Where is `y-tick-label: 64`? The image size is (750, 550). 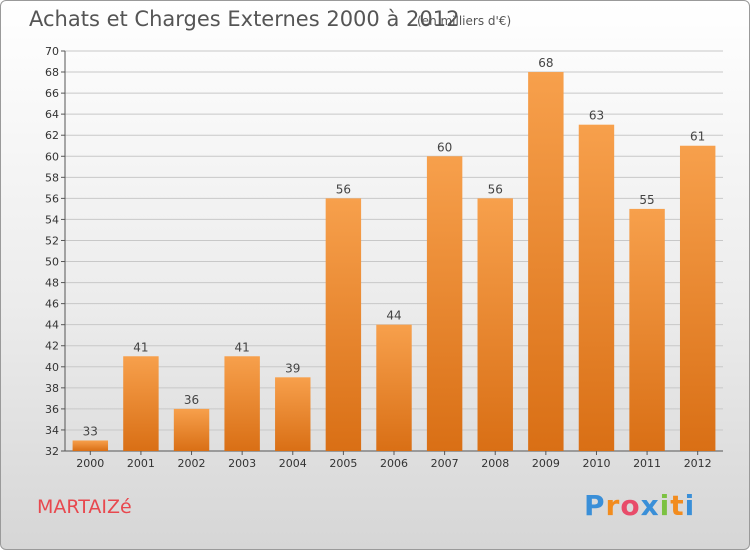
y-tick-label: 64 is located at coordinates (52, 114).